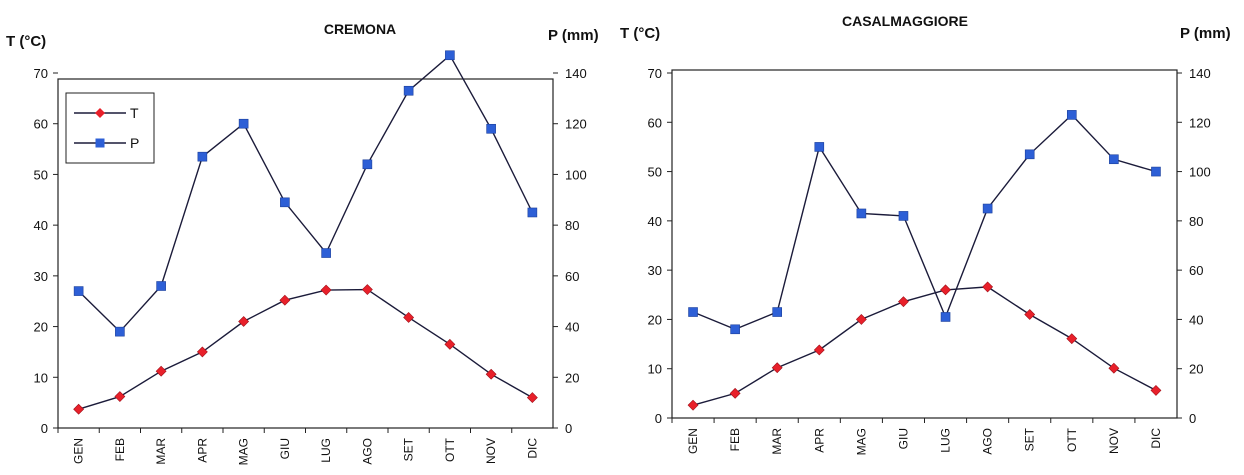 The height and width of the screenshot is (475, 1244). I want to click on left-tick-label: 40, so click(655, 221).